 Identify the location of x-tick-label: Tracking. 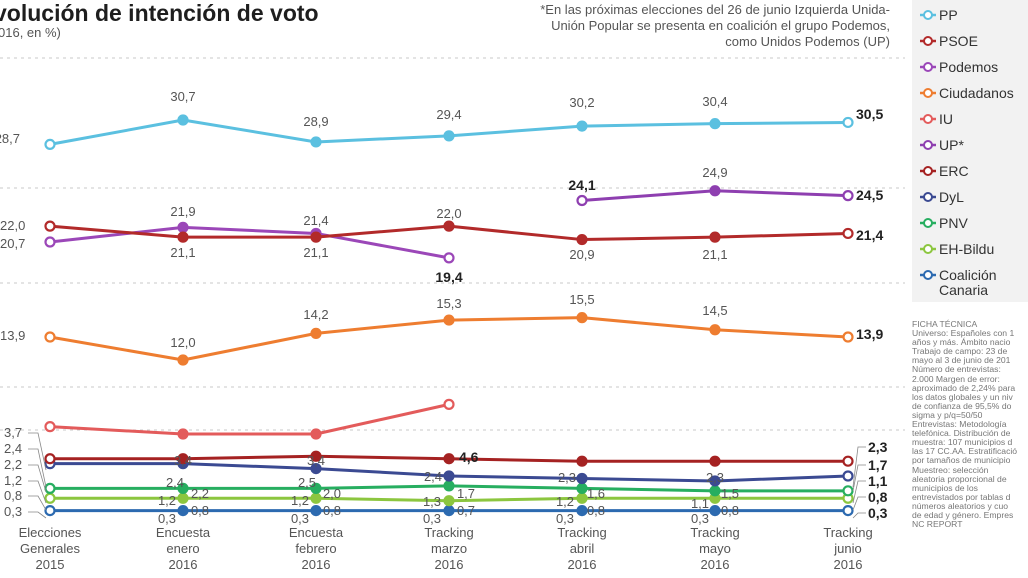
(448, 532).